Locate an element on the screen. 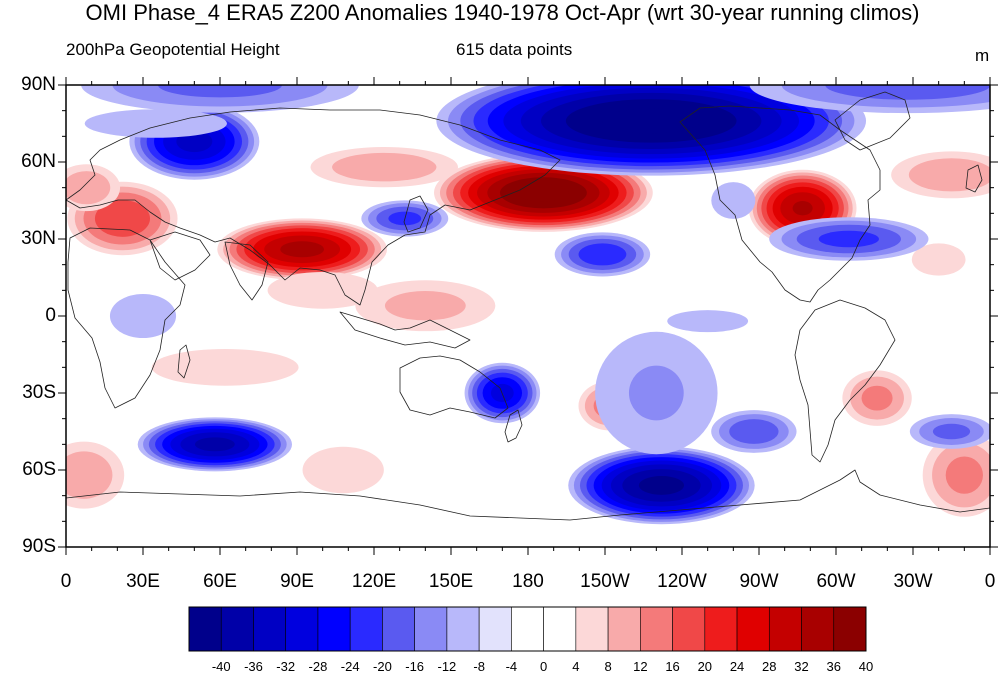  colorbar-label: -4 is located at coordinates (511, 666).